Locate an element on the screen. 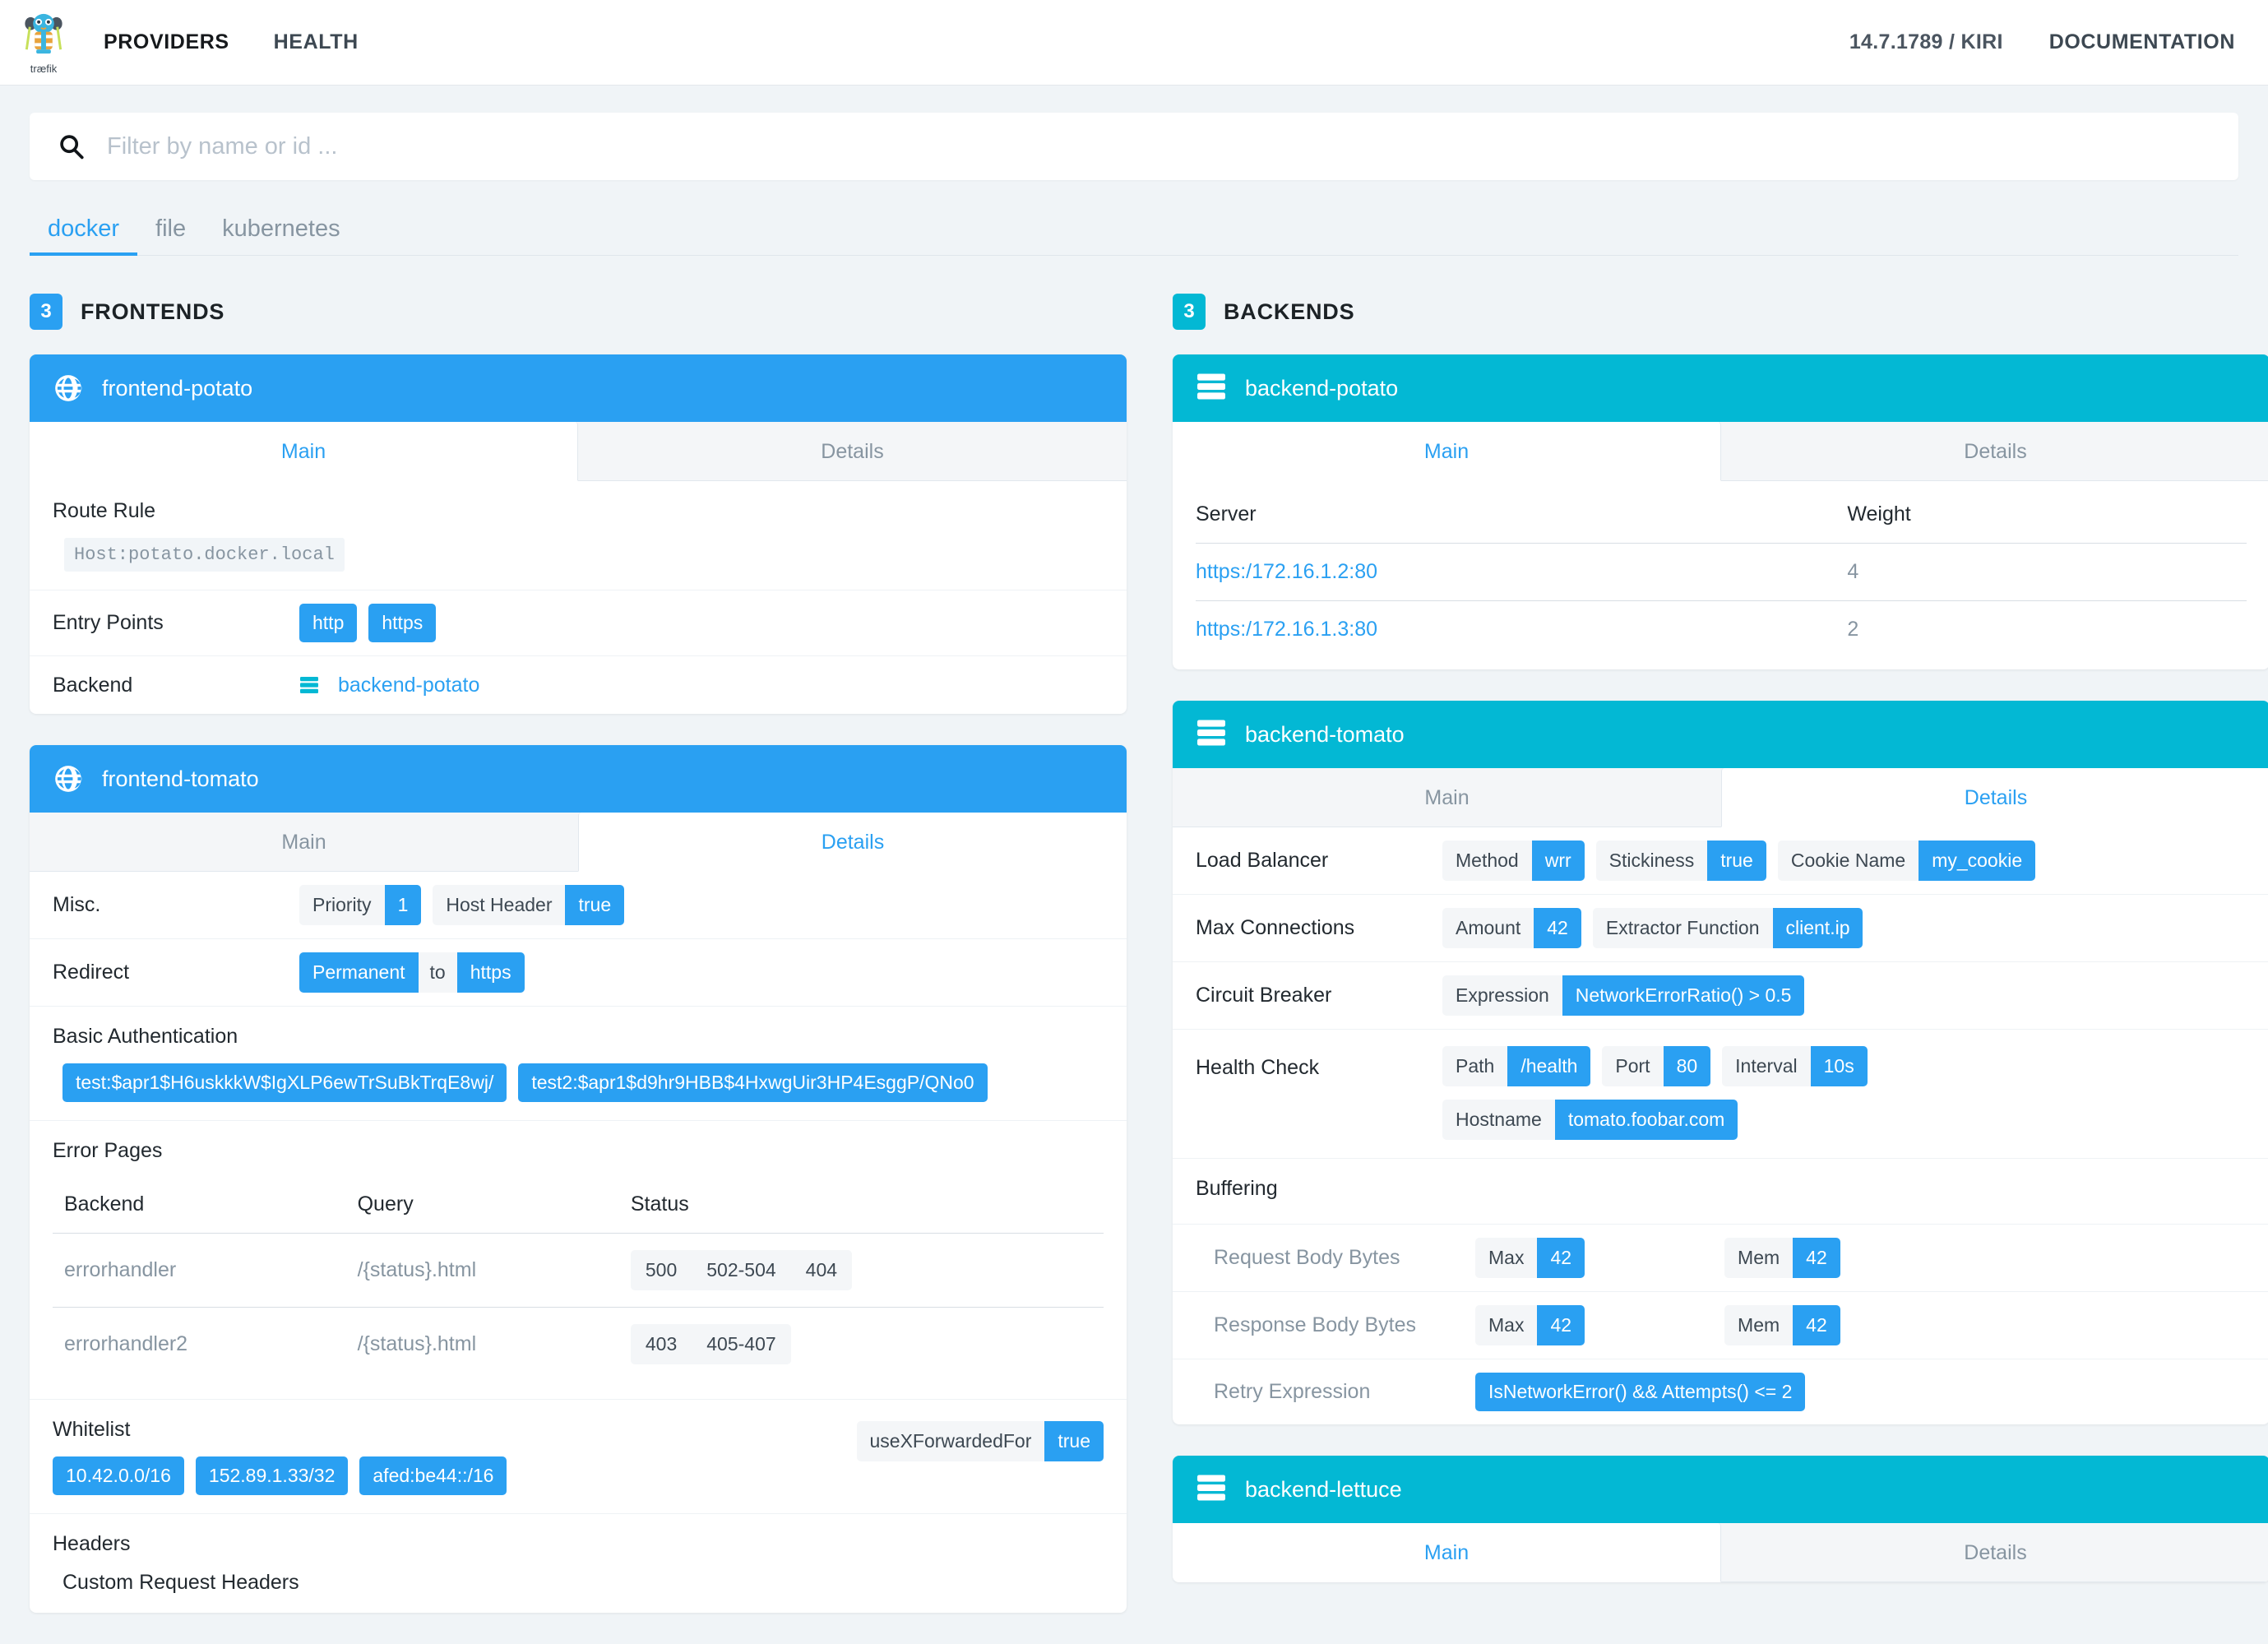 The height and width of the screenshot is (1644, 2268). health-check-line-2: Hostname tomato.foobar.com is located at coordinates (1655, 1120).